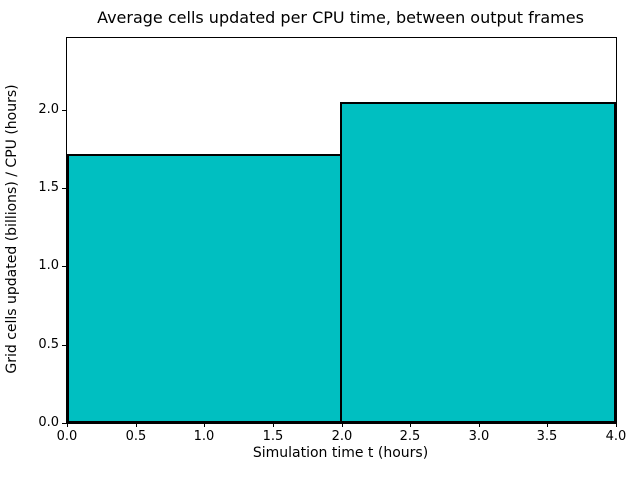 Image resolution: width=640 pixels, height=480 pixels. Describe the element at coordinates (273, 436) in the screenshot. I see `x-tick-label: 1.5` at that location.